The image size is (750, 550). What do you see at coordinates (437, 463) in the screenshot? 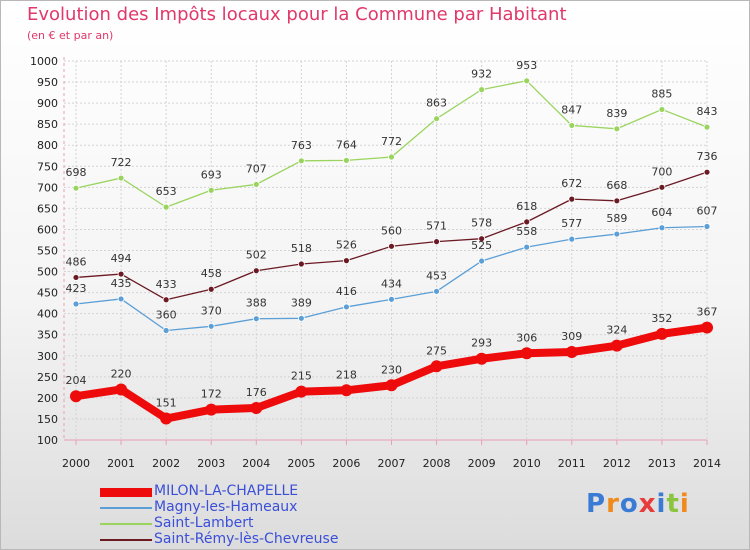
I see `x-tick-label: 2008` at bounding box center [437, 463].